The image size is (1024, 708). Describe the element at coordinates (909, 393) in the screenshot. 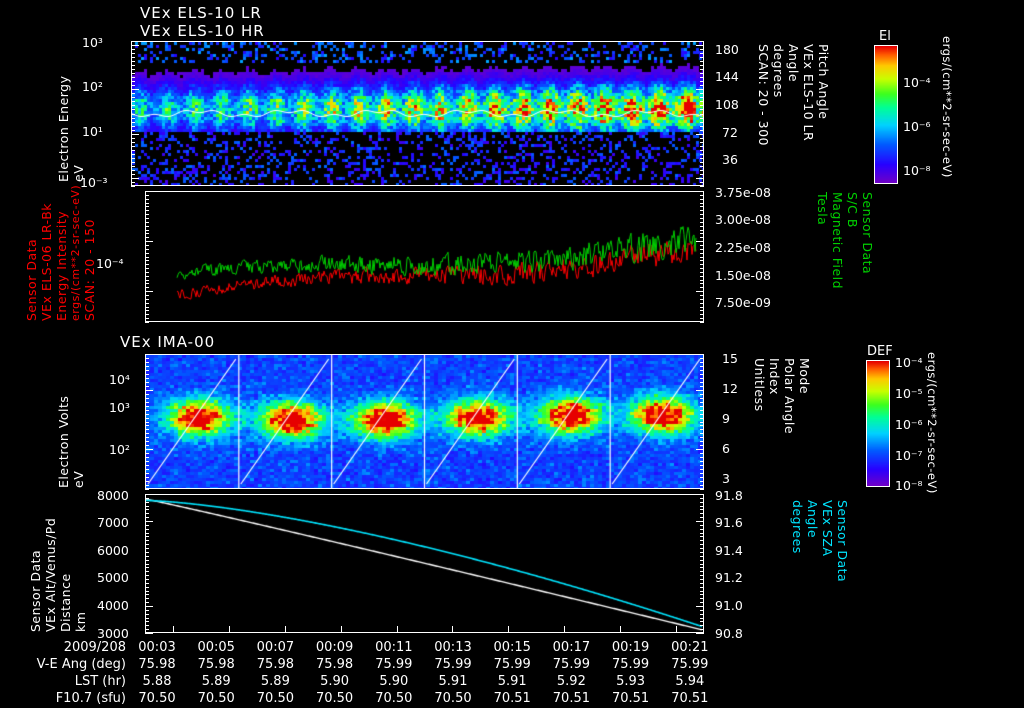

I see `panel3-colorbar-tick-1: 10⁻⁵` at that location.